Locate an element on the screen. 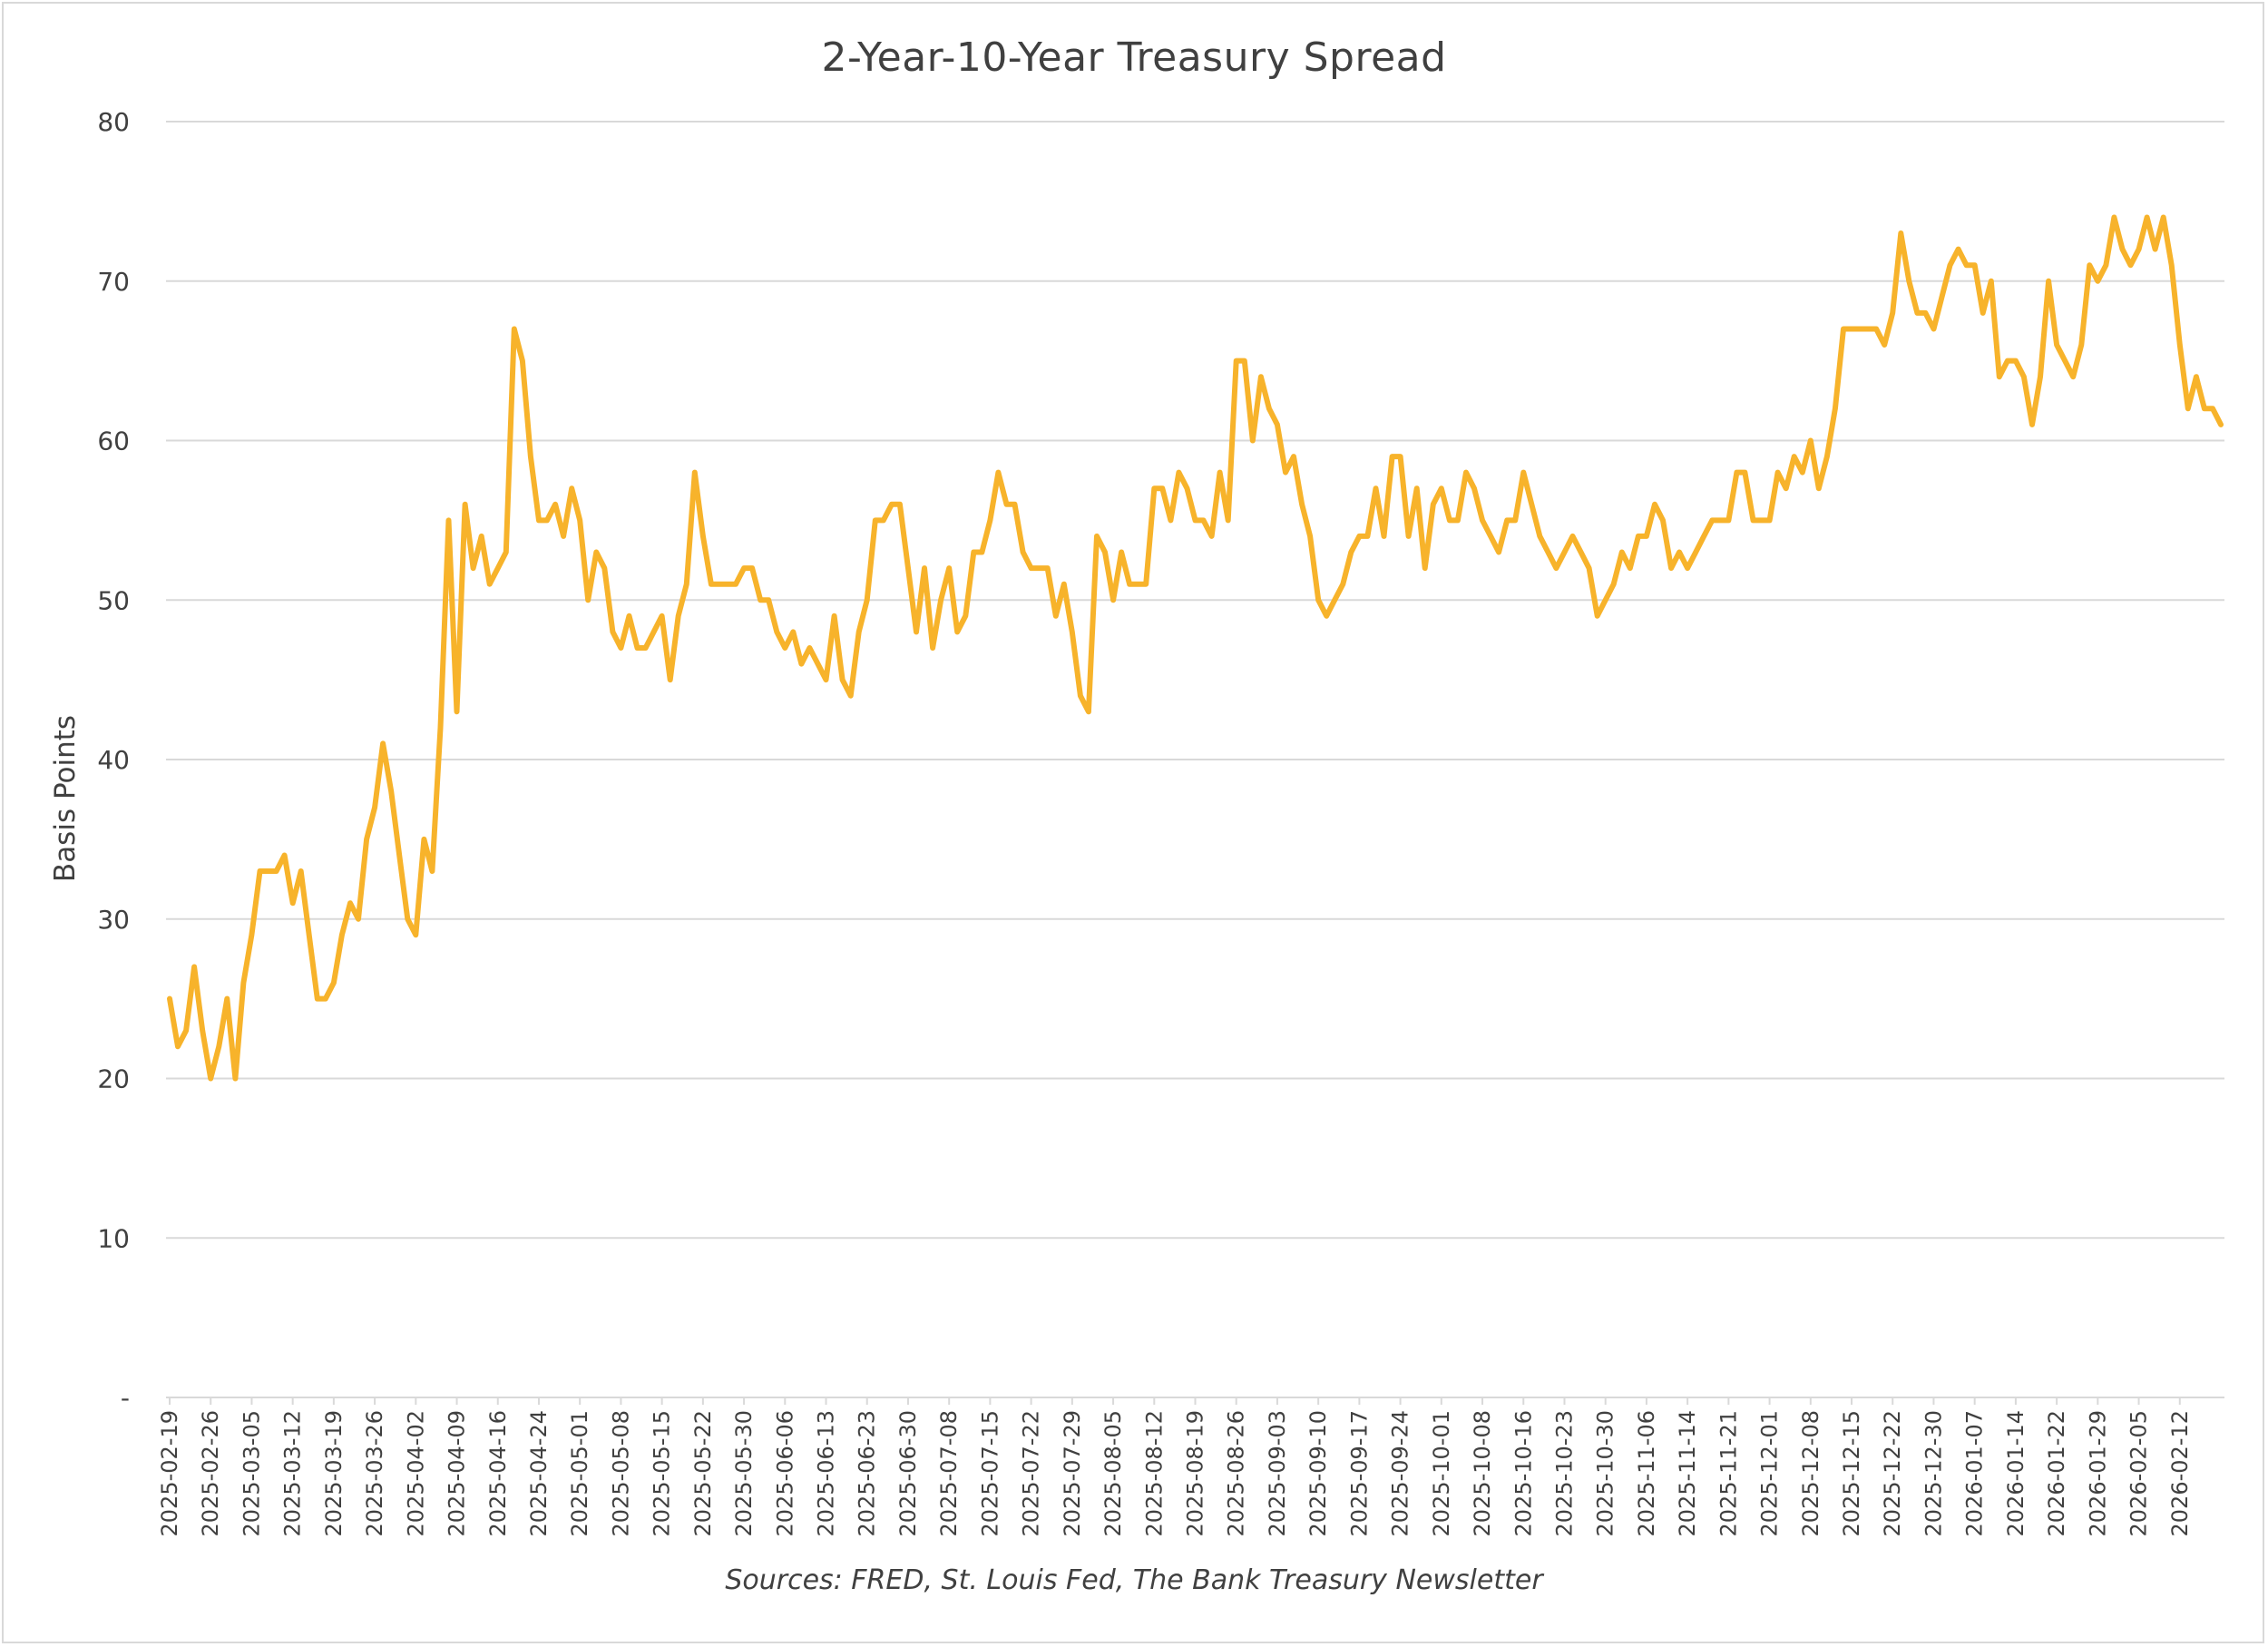 Image resolution: width=2268 pixels, height=1647 pixels. x-tick-label: 2025-03-12 is located at coordinates (293, 1473).